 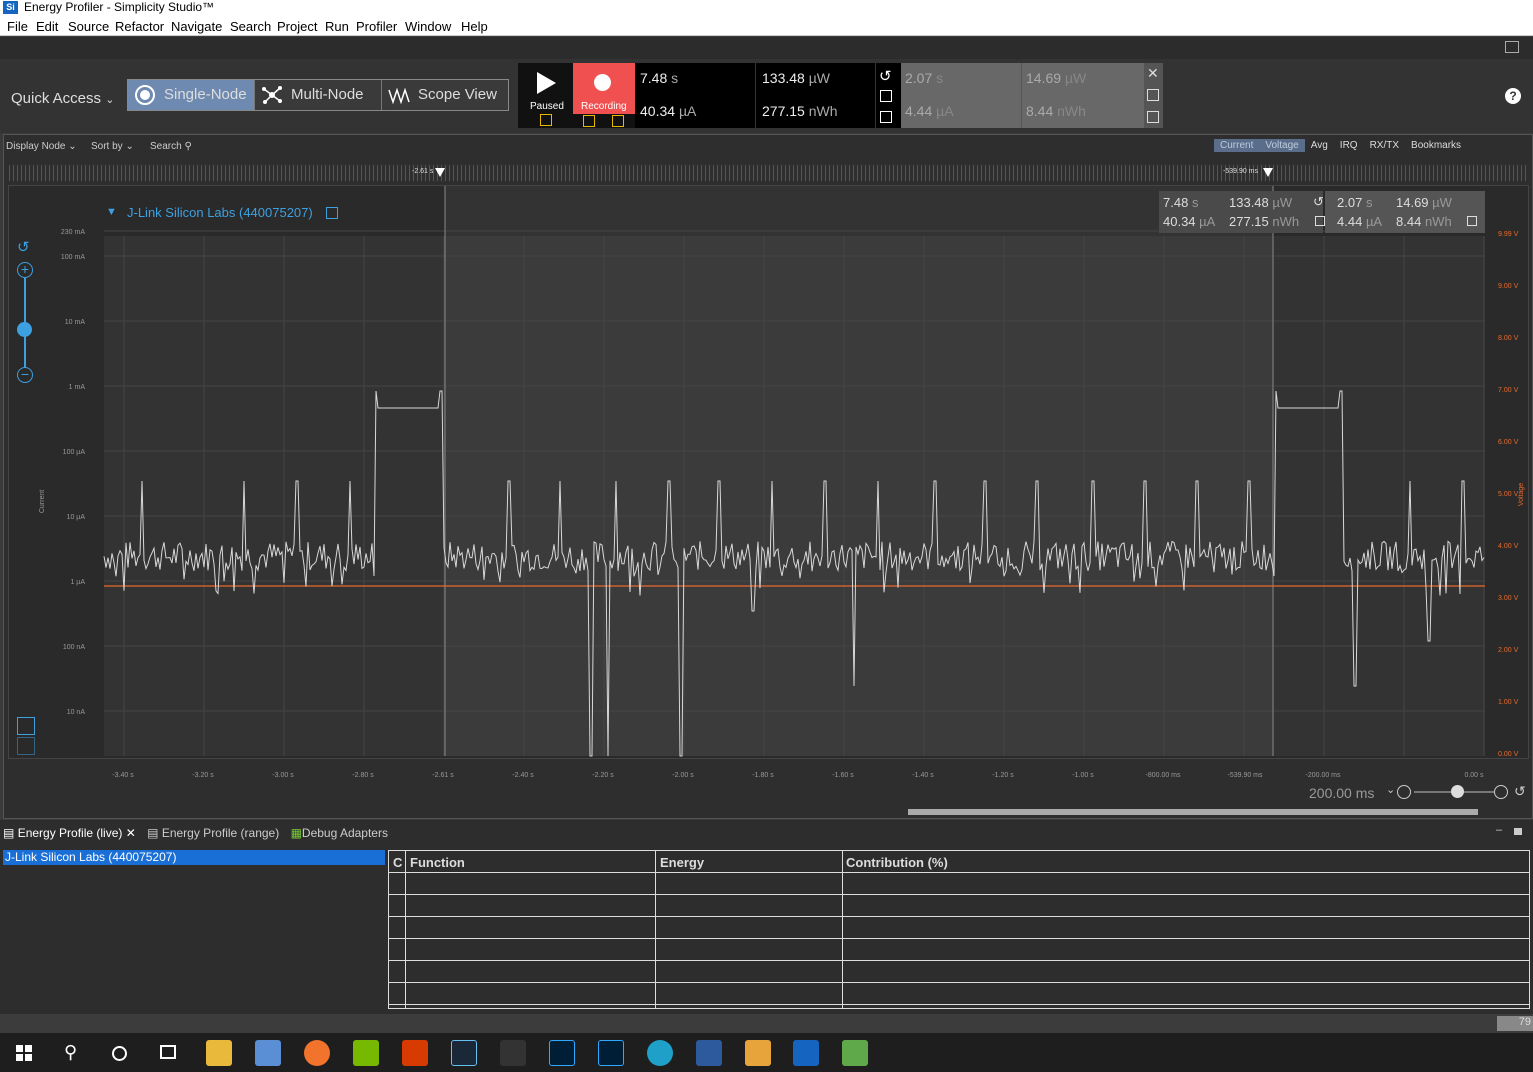 I want to click on photoshop-icon, so click(x=562, y=1053).